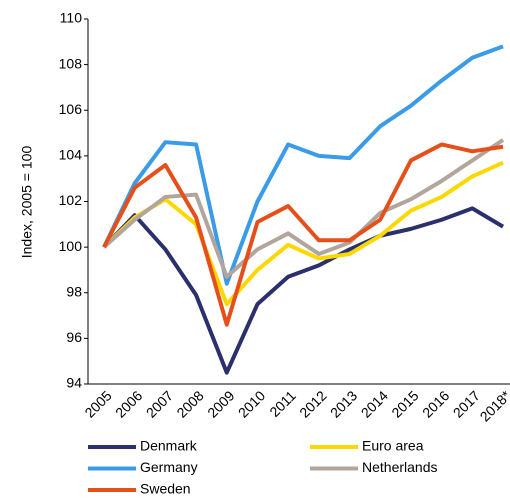 The width and height of the screenshot is (510, 499). I want to click on y-tick-label: 94, so click(74, 383).